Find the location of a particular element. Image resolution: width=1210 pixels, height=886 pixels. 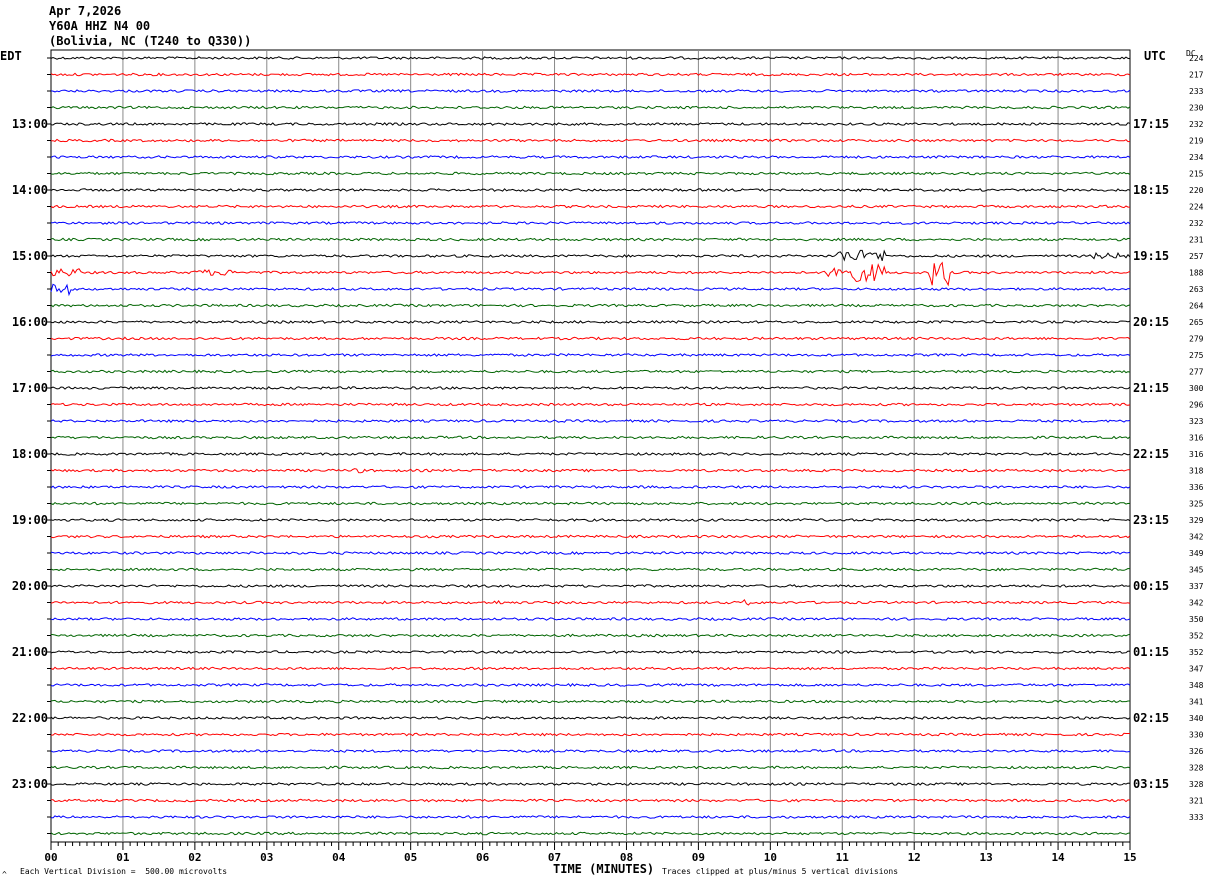

x-tick-label: 06 is located at coordinates (483, 857).